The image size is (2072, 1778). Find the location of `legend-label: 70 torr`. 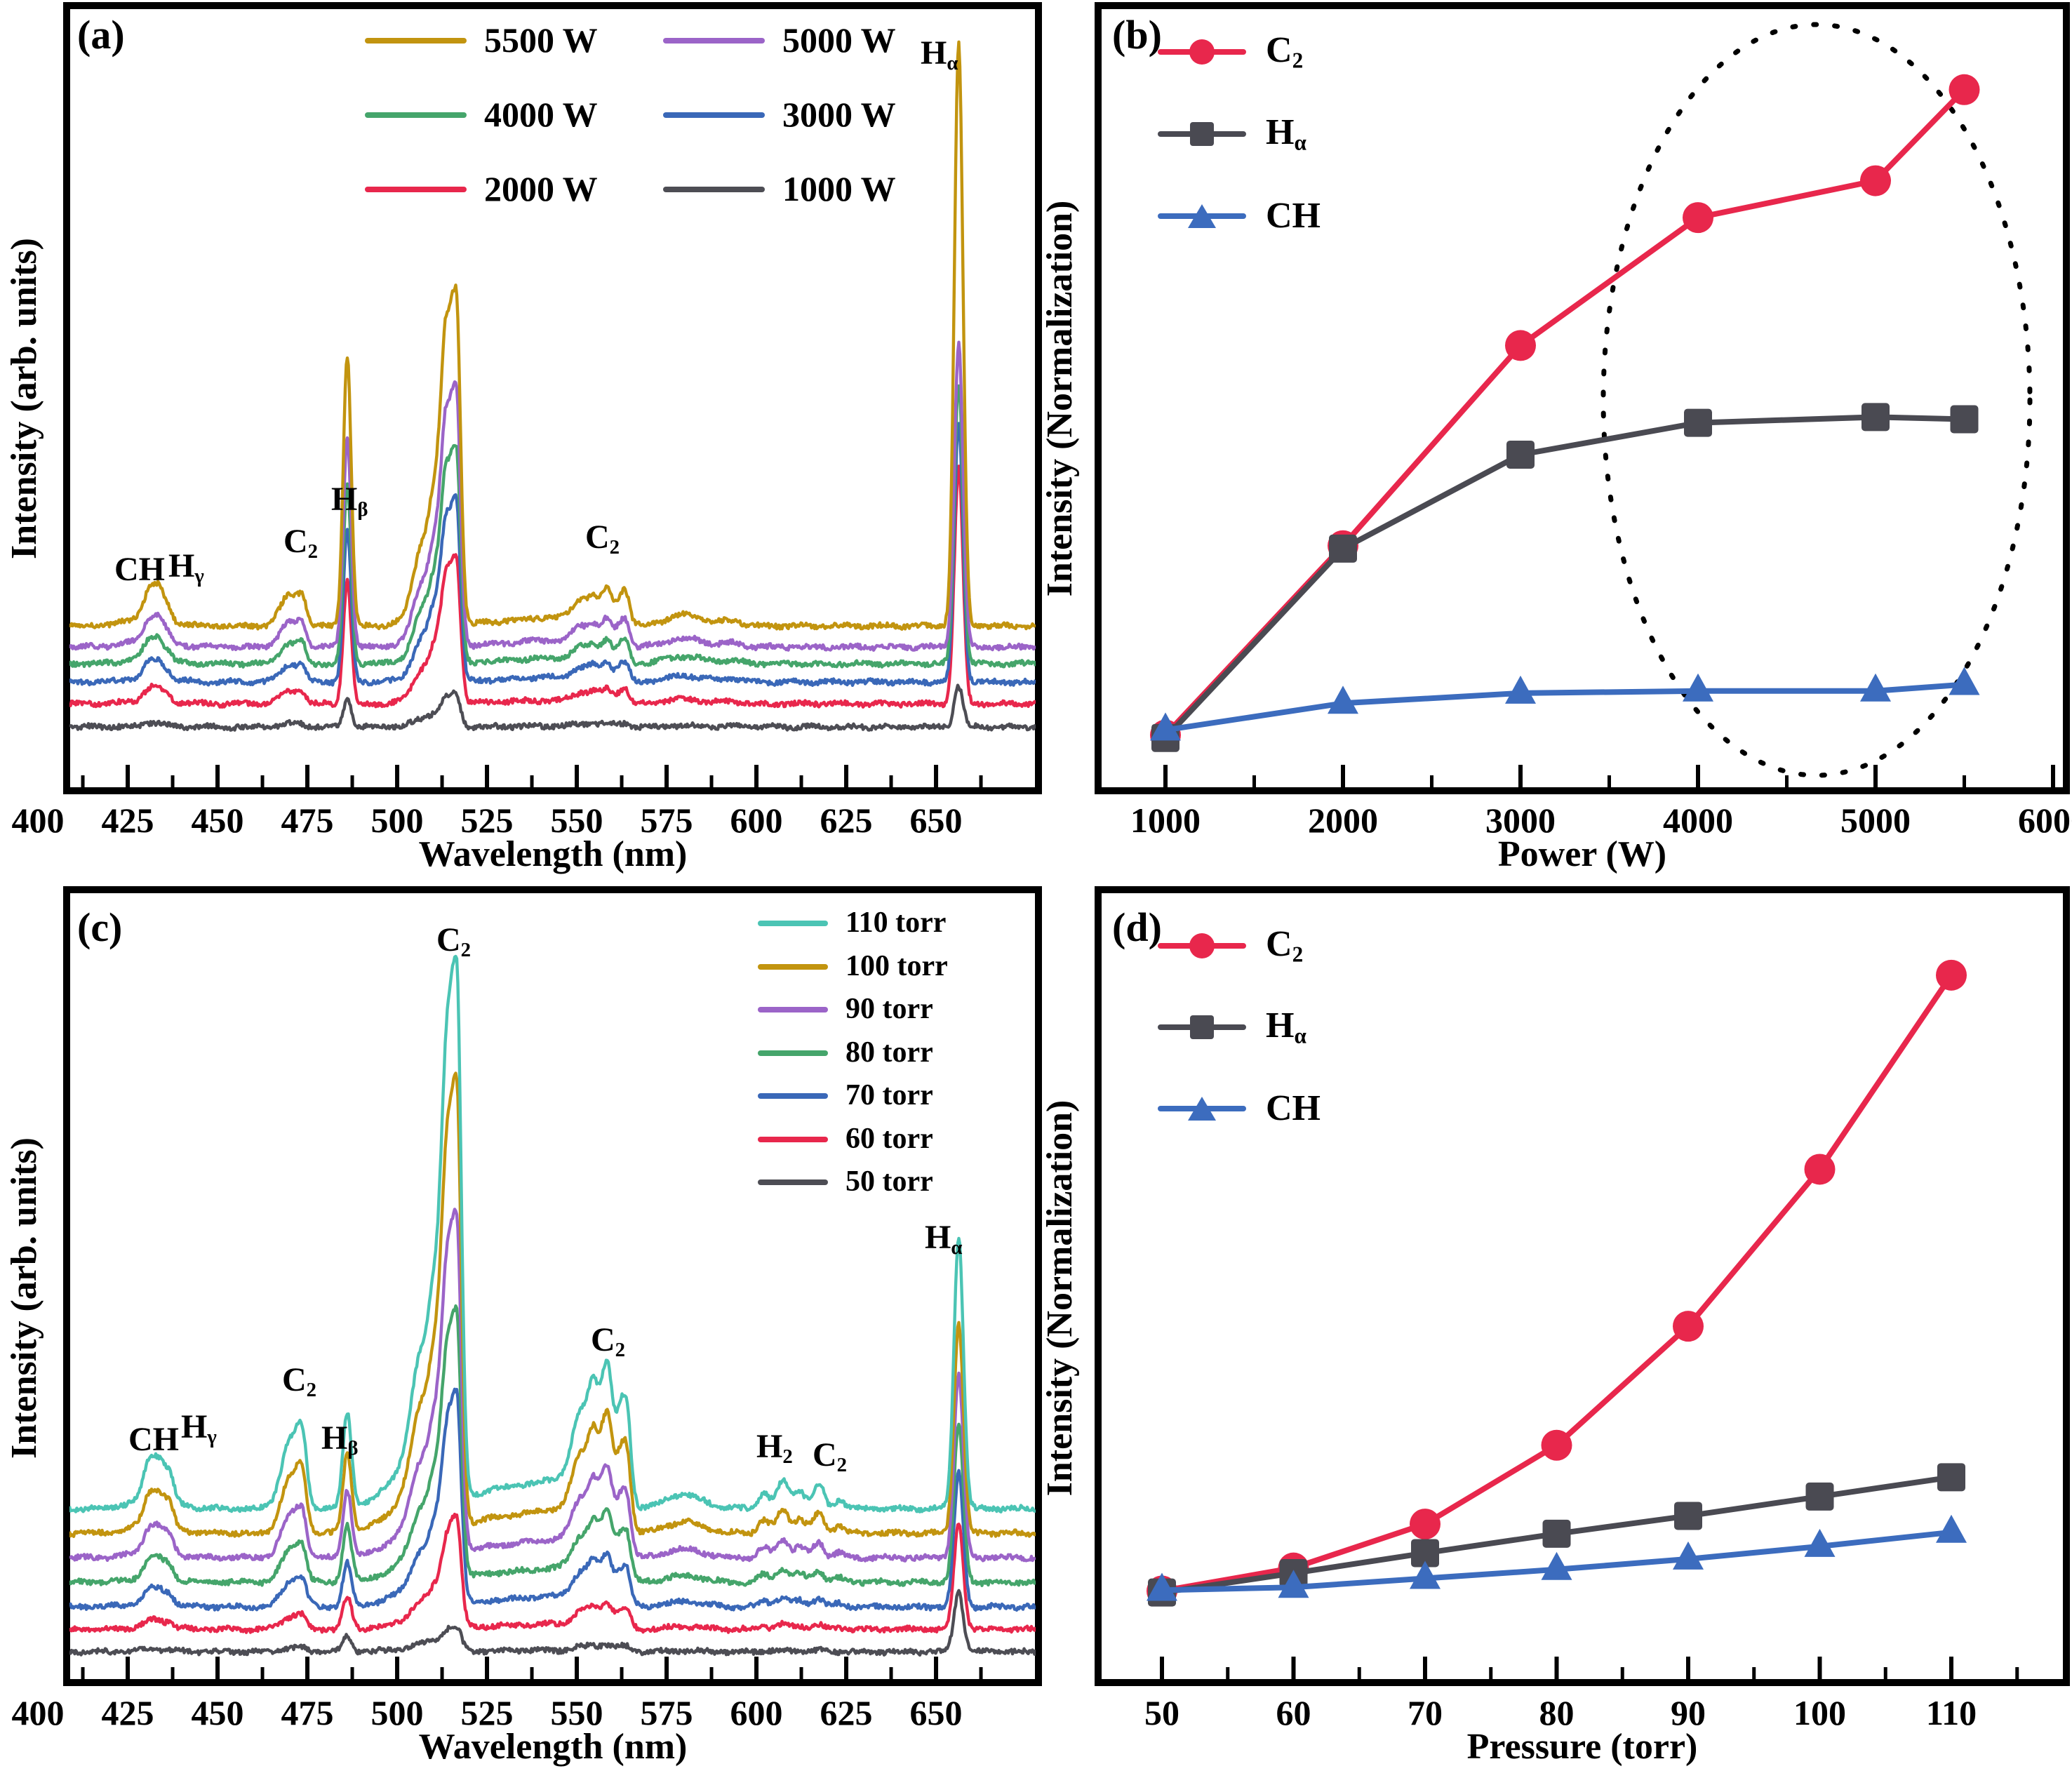

legend-label: 70 torr is located at coordinates (889, 1095).